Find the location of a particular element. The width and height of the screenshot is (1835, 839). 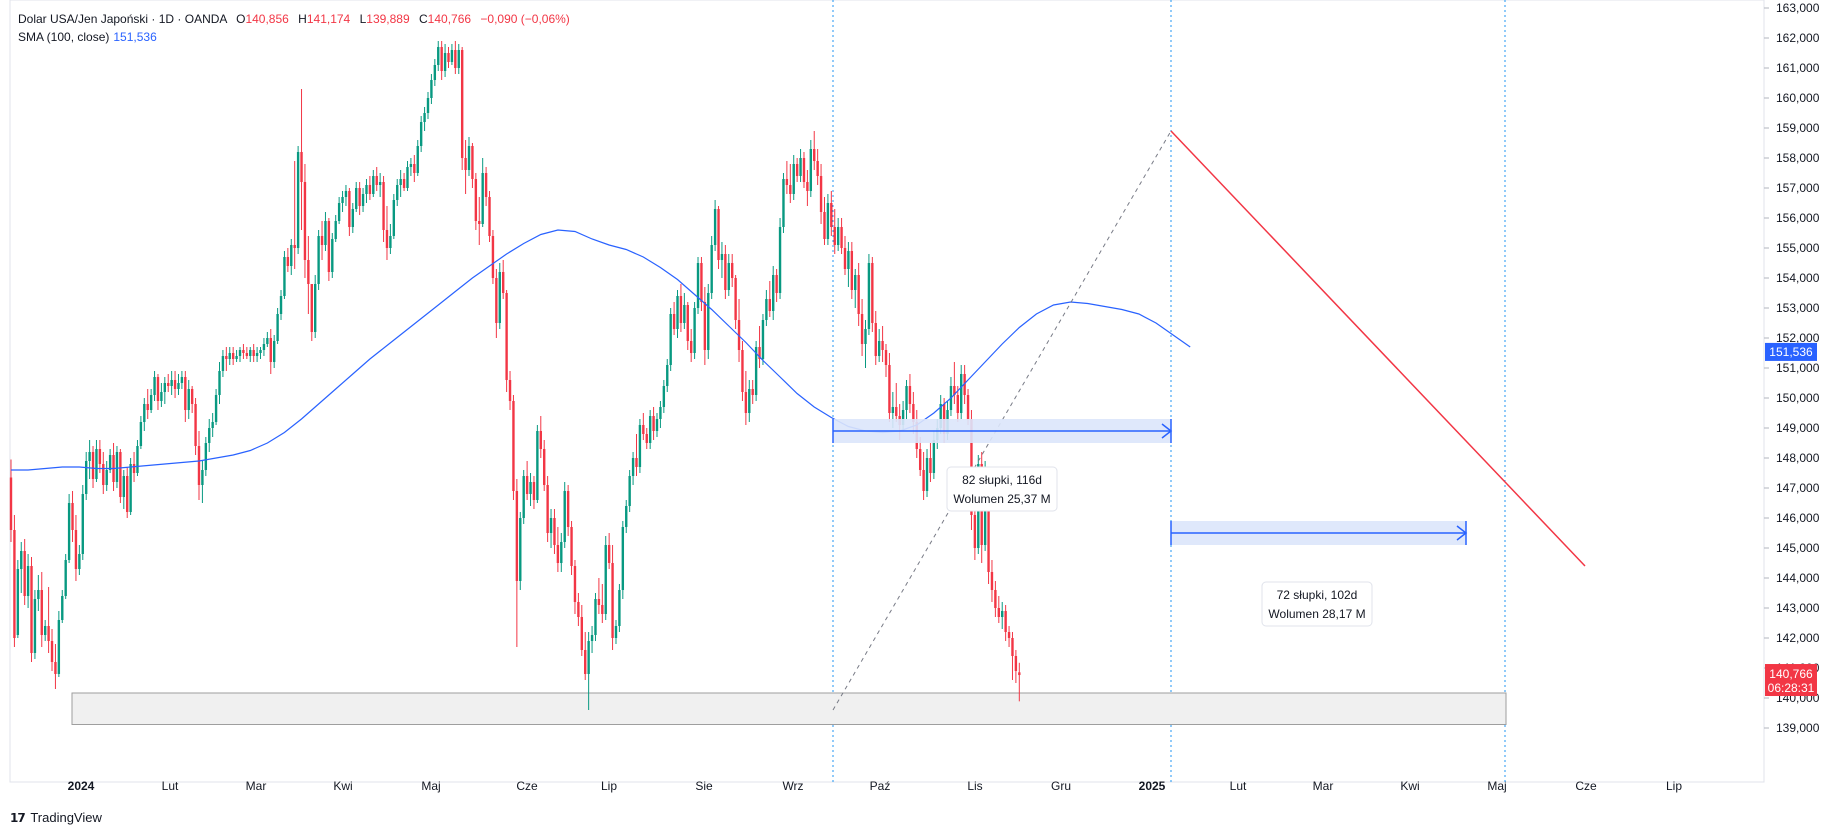

indicator-header: SMA (100, close) 151,536 is located at coordinates (87, 37).